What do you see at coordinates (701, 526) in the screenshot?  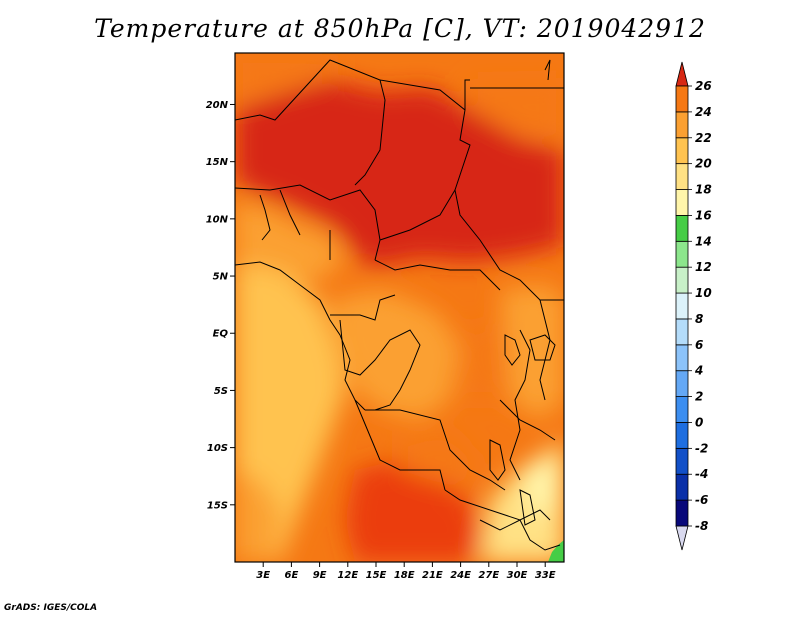 I see `colorbar-label: -8` at bounding box center [701, 526].